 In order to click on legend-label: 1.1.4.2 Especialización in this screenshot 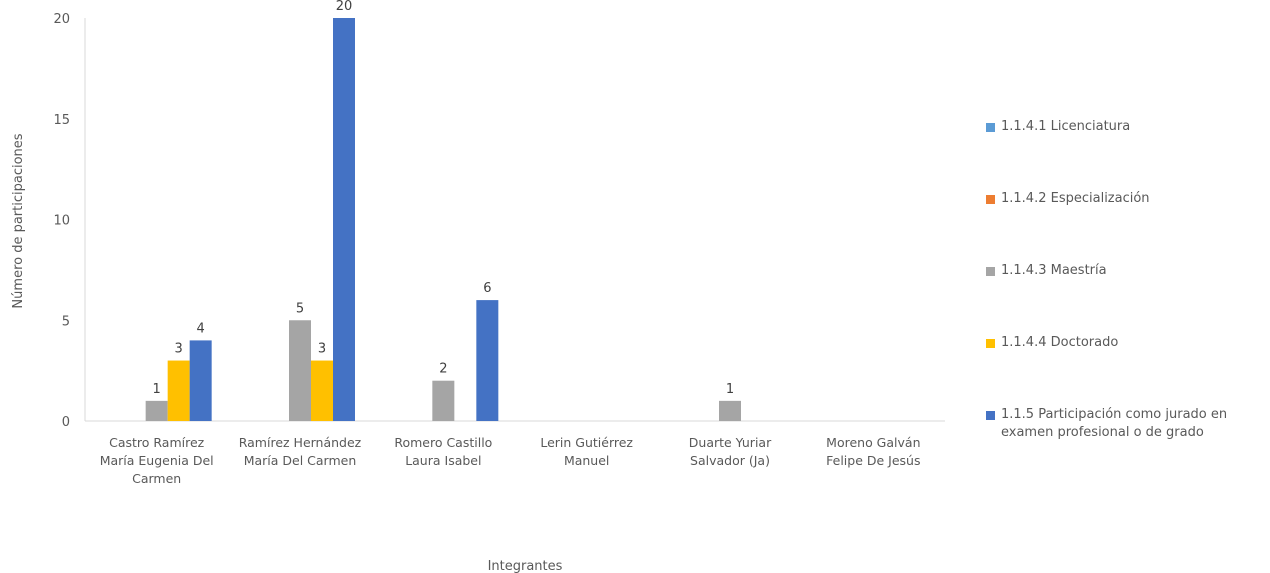, I will do `click(1075, 198)`.